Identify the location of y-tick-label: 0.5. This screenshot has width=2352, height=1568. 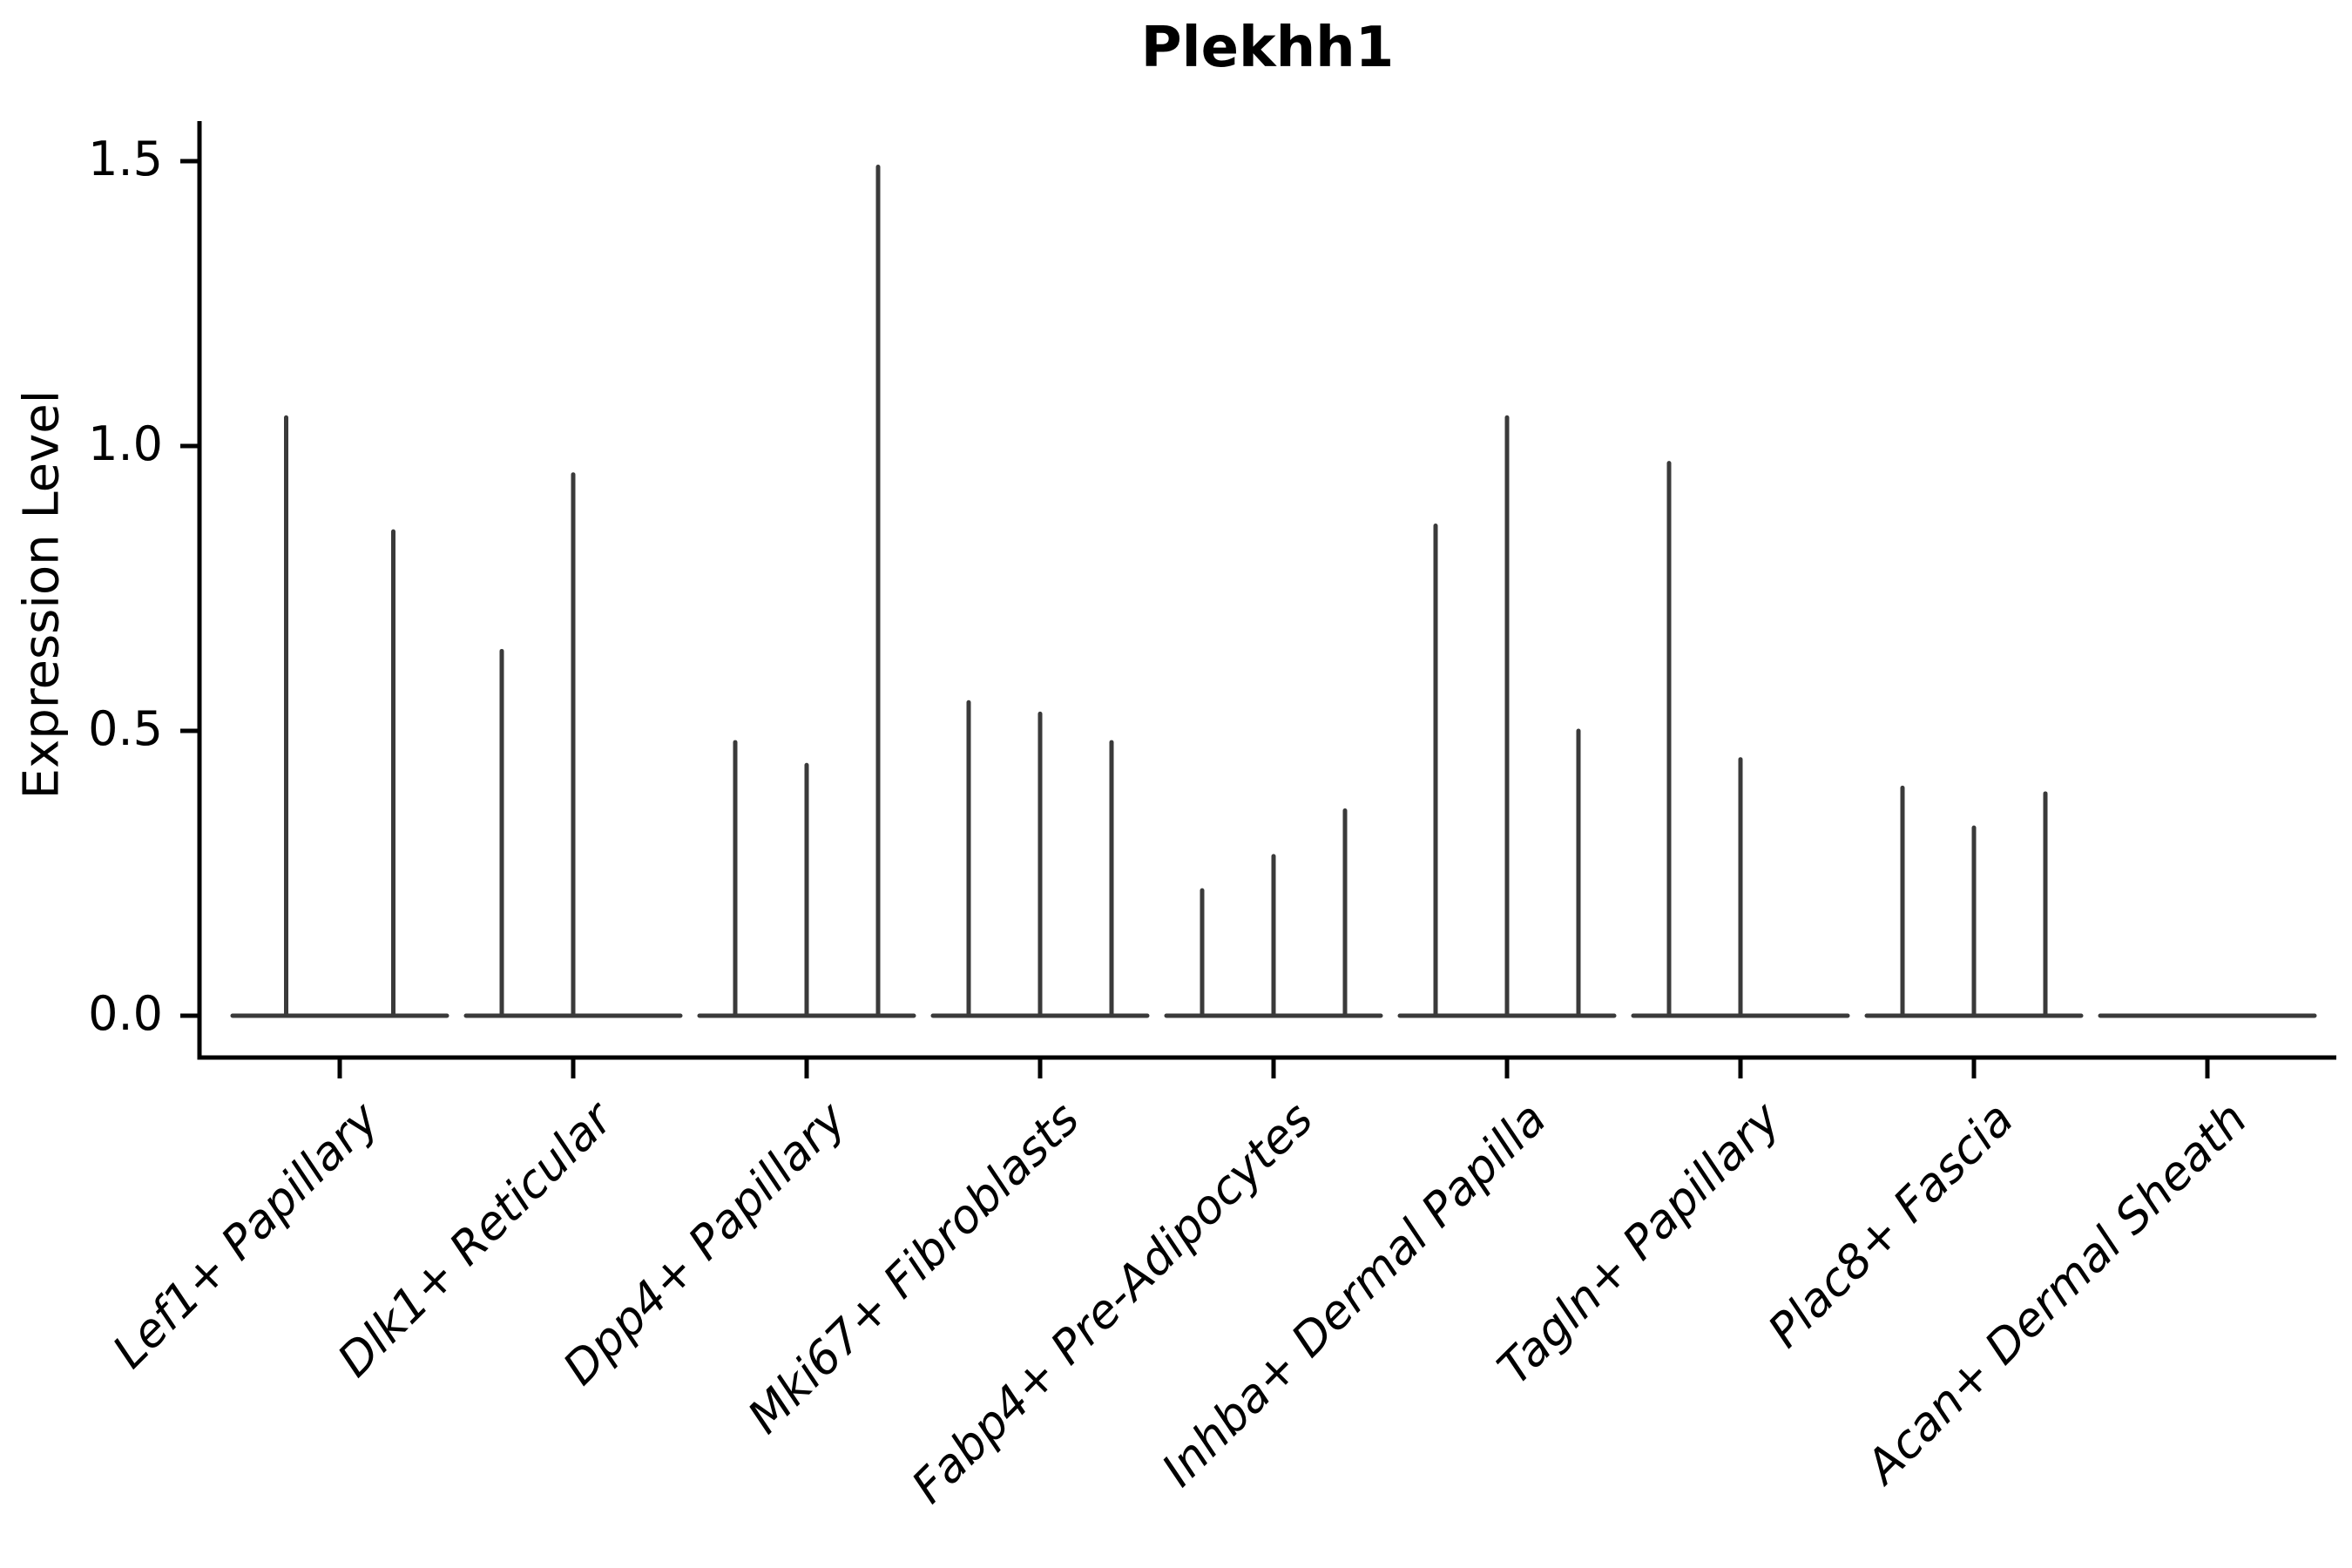
(125, 728).